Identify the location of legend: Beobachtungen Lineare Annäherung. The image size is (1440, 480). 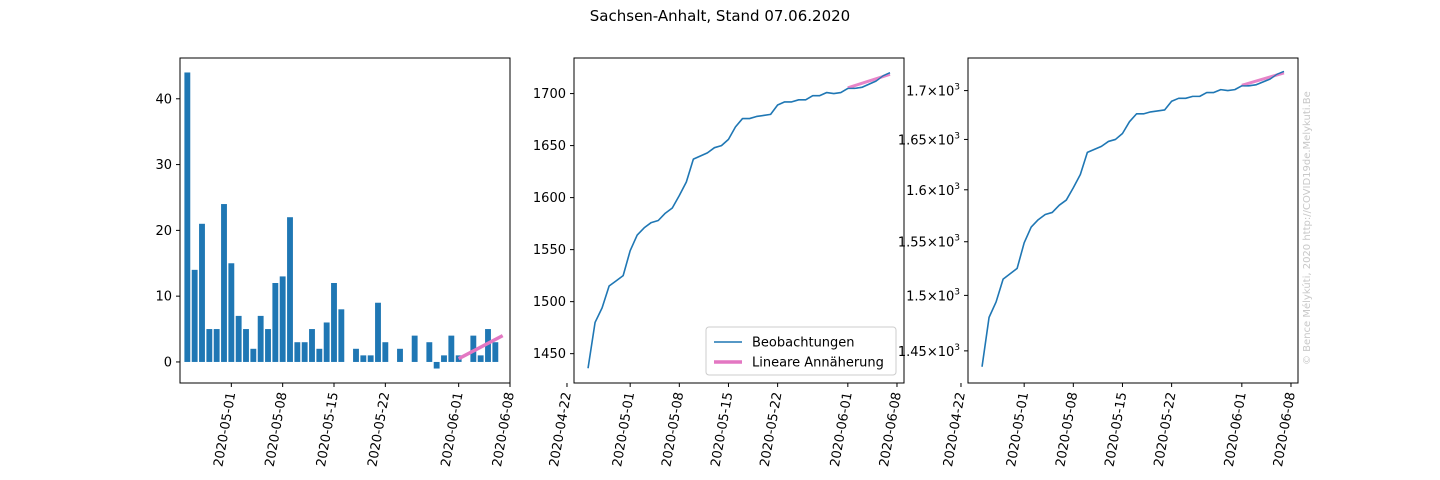
(801, 351).